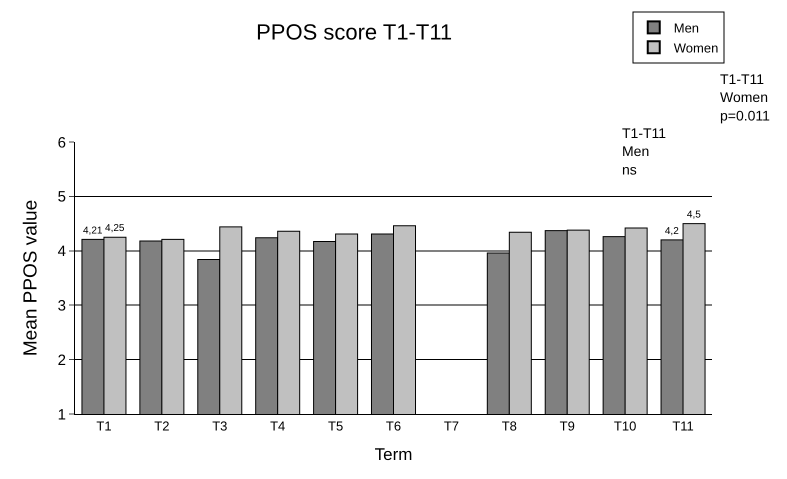 The image size is (787, 479). Describe the element at coordinates (62, 360) in the screenshot. I see `y-tick-label: 2` at that location.